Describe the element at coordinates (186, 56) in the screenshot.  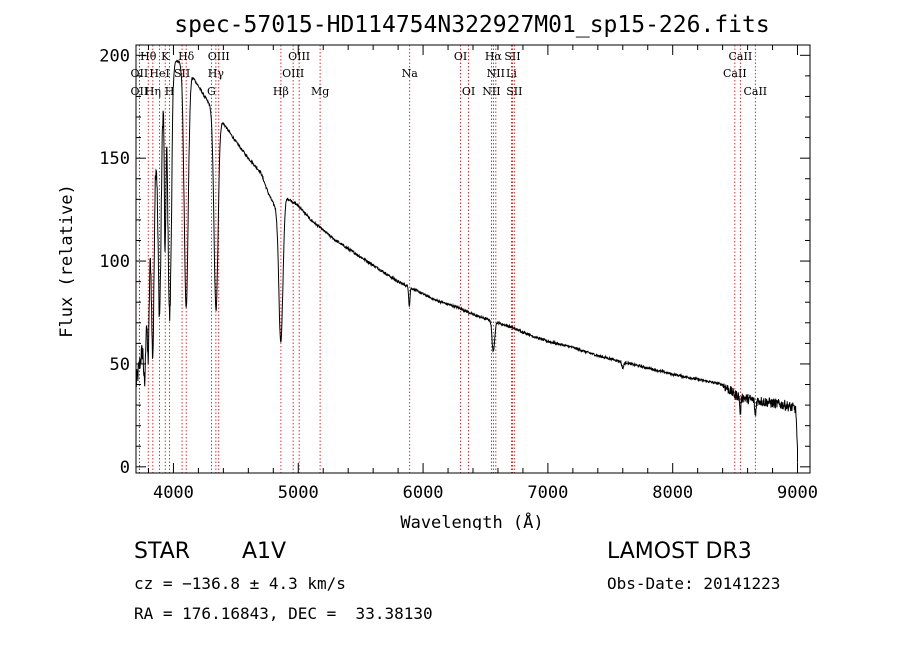
I see `line-label-hδ: Hδ` at that location.